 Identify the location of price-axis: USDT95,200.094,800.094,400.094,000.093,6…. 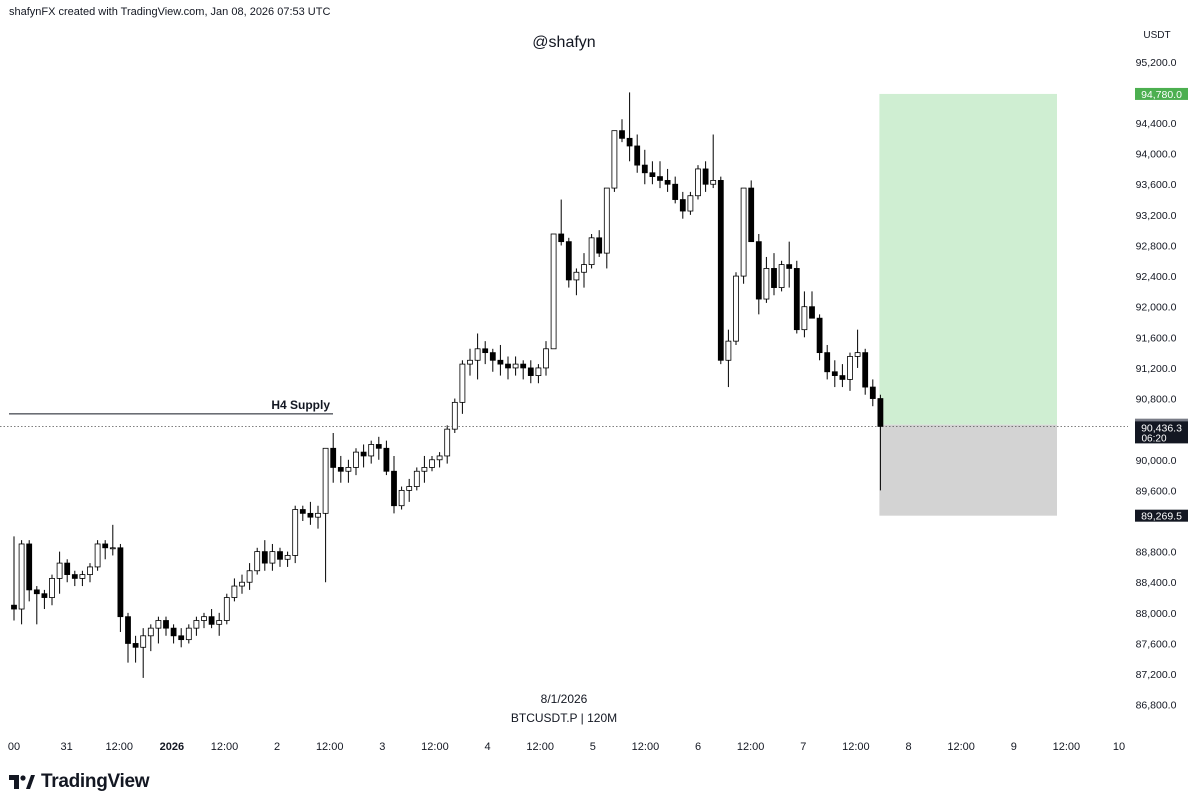
(1156, 371).